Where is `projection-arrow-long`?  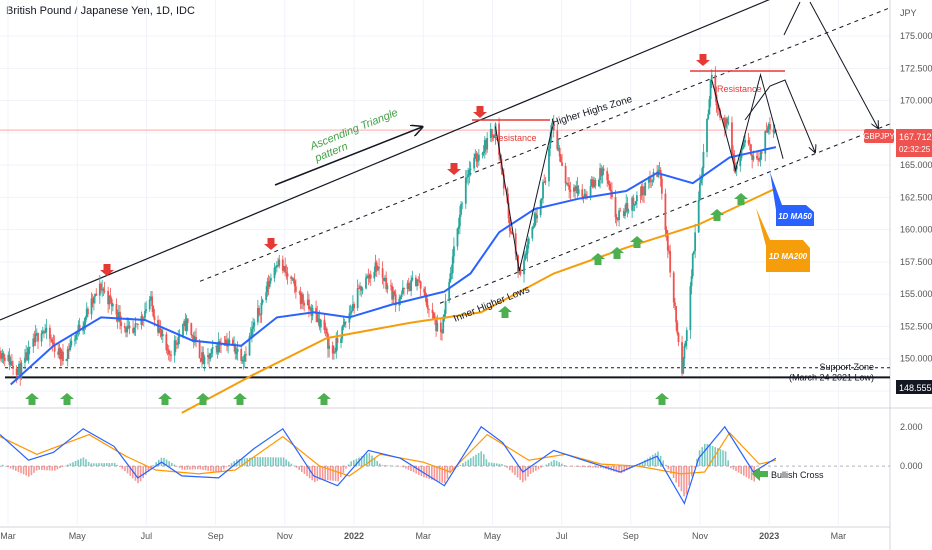
projection-arrow-long is located at coordinates (843, 64).